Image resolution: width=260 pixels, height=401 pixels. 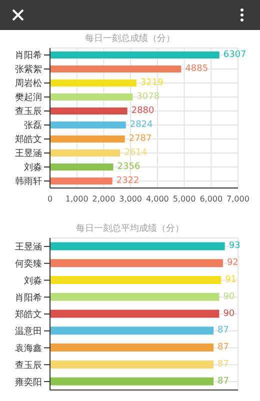 I want to click on y-tick-label: 张紫絮, so click(x=28, y=70).